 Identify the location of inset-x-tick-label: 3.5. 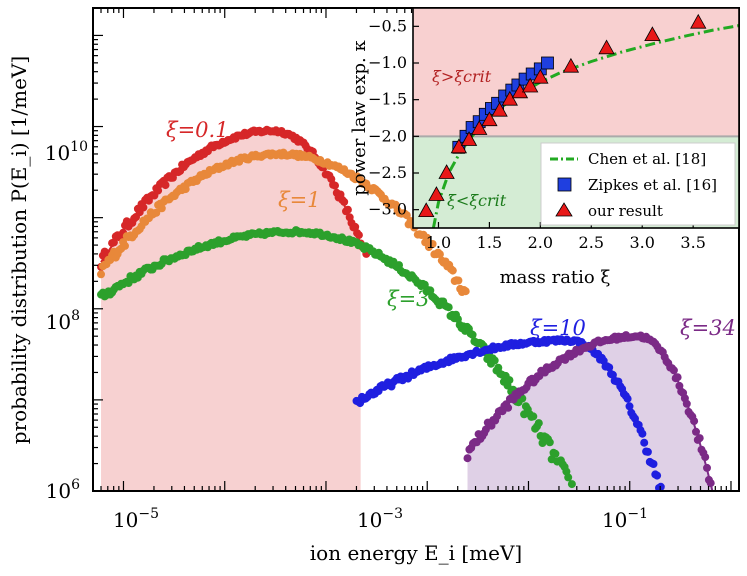
(692, 242).